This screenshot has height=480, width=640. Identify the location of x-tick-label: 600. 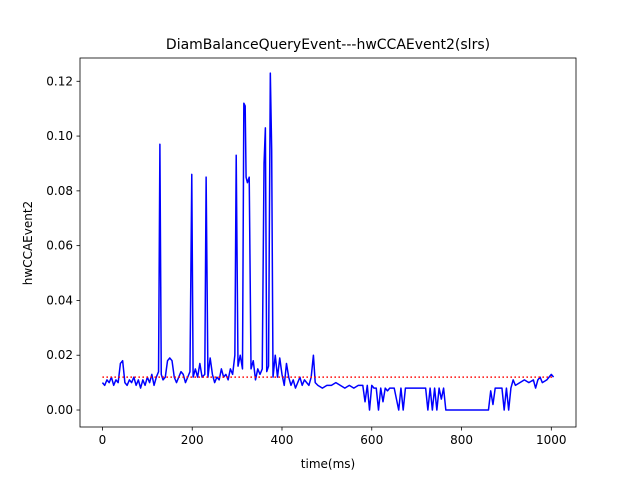
(371, 440).